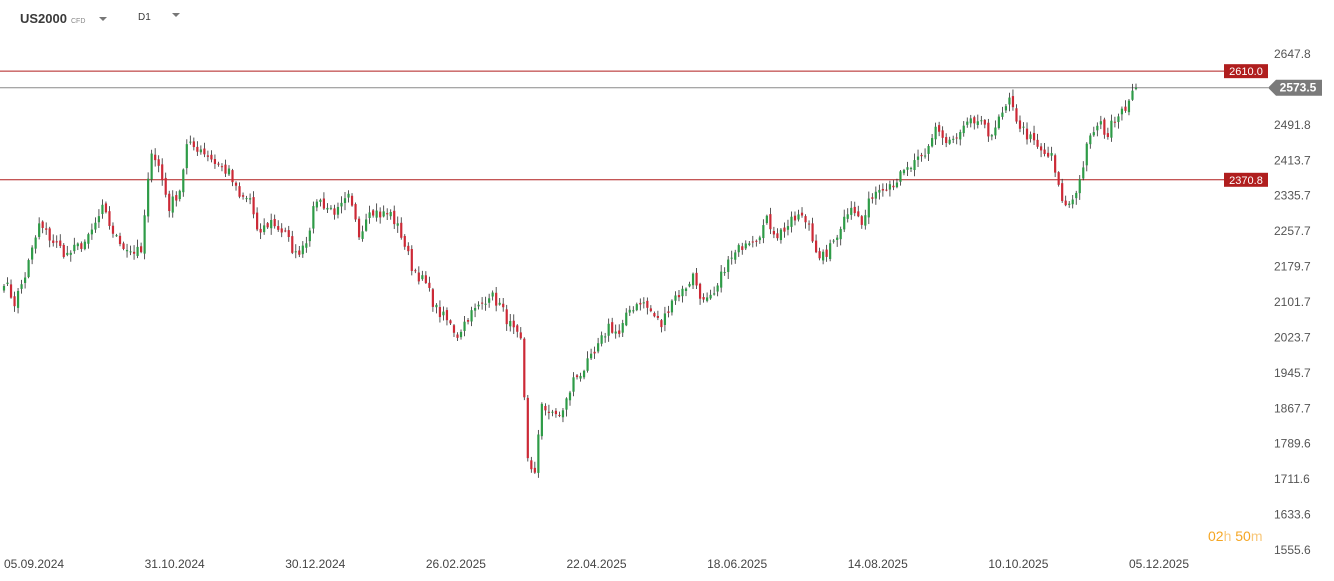  What do you see at coordinates (1292, 515) in the screenshot?
I see `y-tick-label: 1633.6` at bounding box center [1292, 515].